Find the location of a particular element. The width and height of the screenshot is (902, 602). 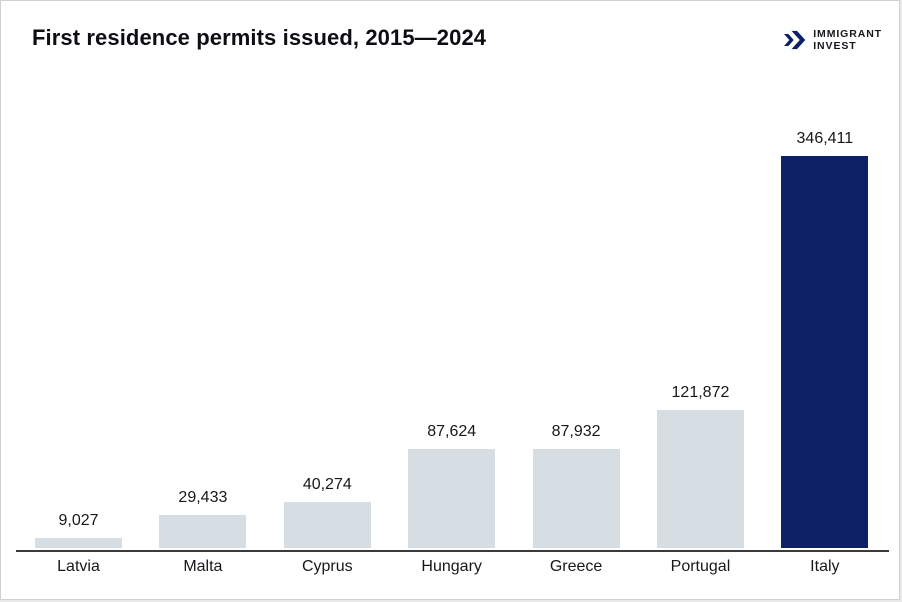

bar-malta is located at coordinates (203, 531).